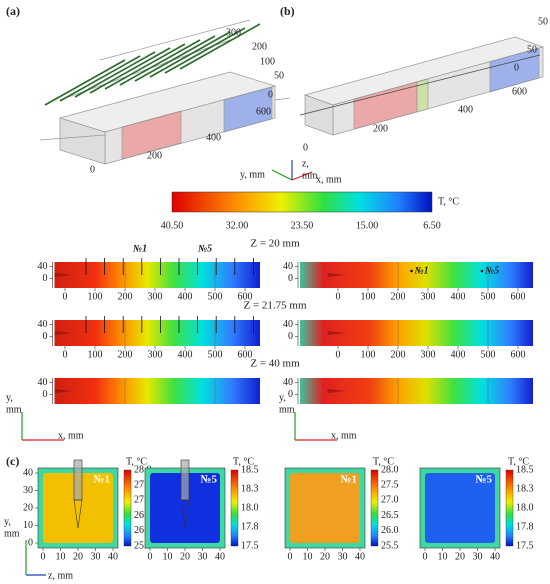 This screenshot has height=584, width=550. Describe the element at coordinates (525, 526) in the screenshot. I see `colorbar-tick: 17.8` at that location.